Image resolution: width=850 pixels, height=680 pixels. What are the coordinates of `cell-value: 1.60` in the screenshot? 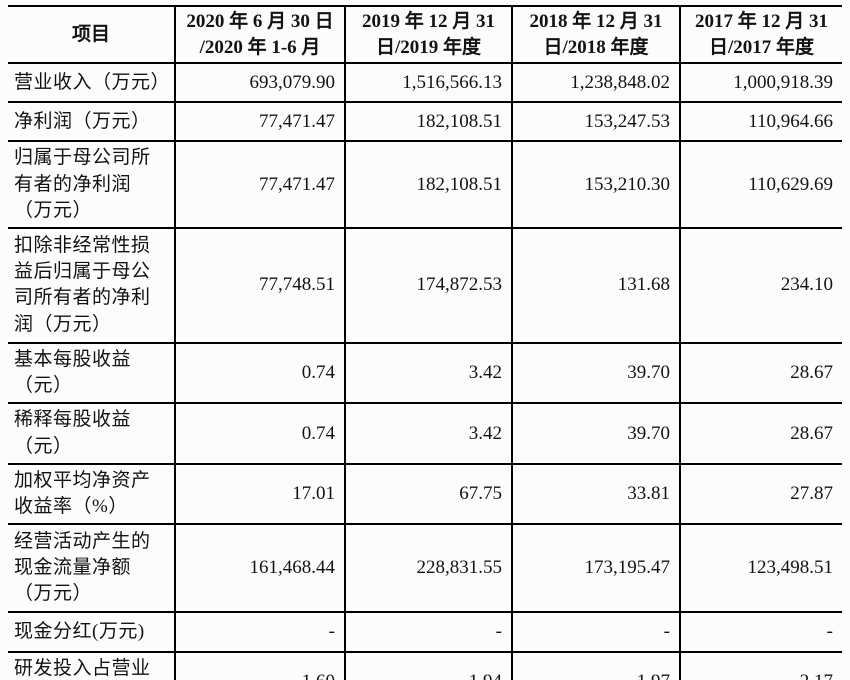 It's located at (260, 665).